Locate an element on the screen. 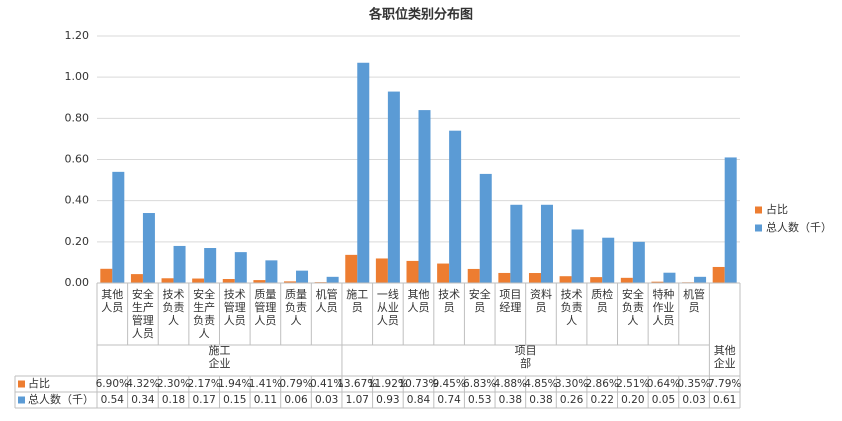 The height and width of the screenshot is (421, 842). table-value: 4.32% is located at coordinates (142, 384).